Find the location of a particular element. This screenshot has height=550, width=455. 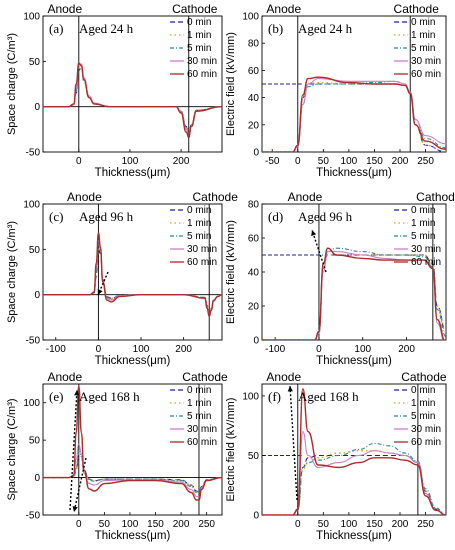

trend-arrow-e-up is located at coordinates (74, 450).